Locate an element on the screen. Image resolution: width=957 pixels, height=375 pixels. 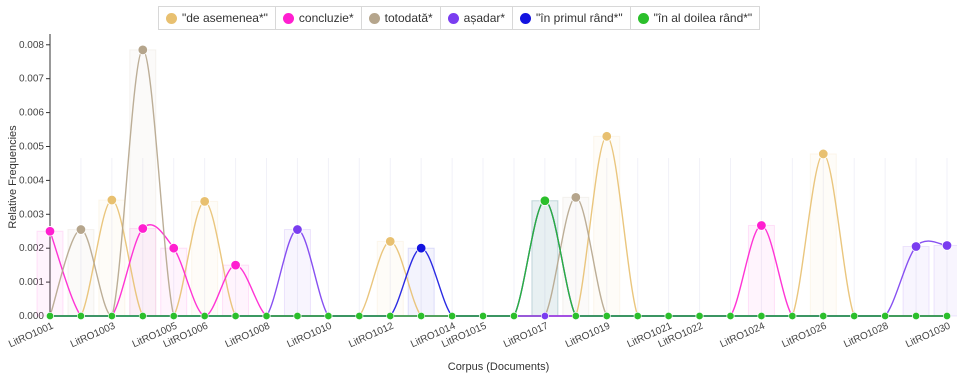
legend-item: totodată* is located at coordinates (401, 18).